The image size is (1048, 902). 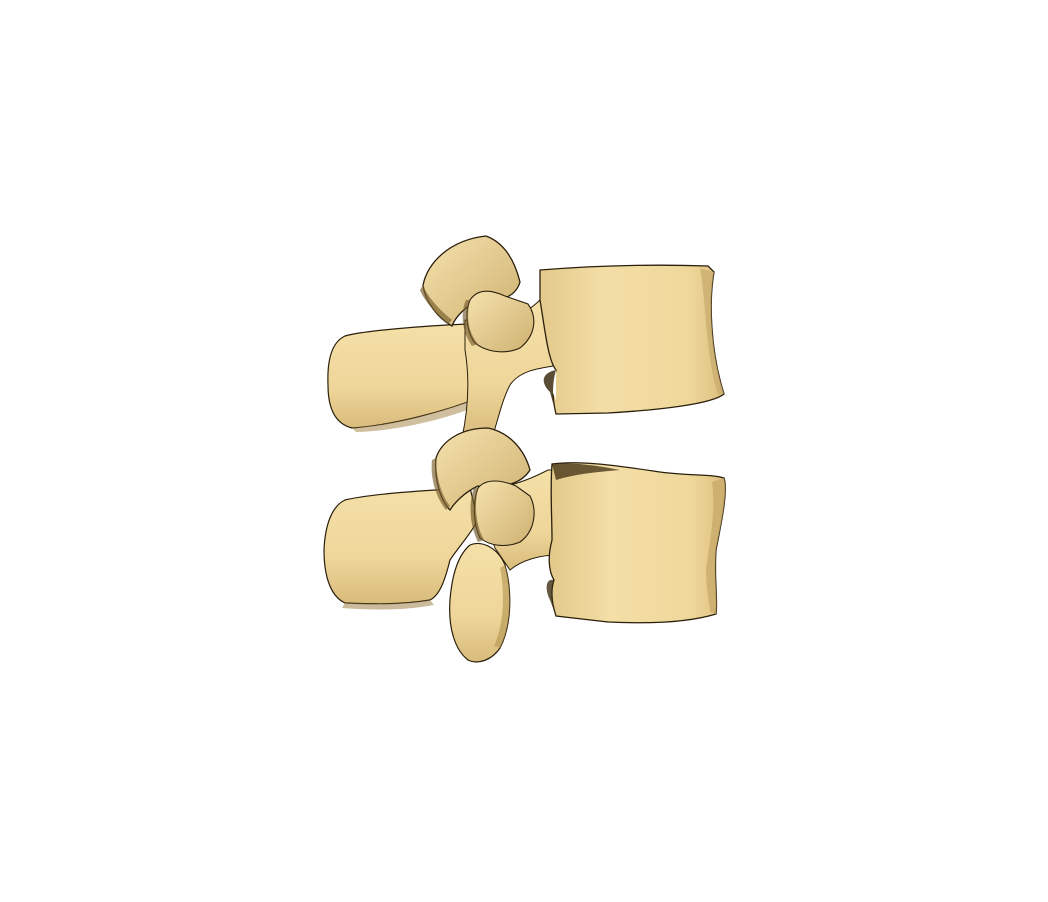 I want to click on lower-superior-articular-process, so click(x=482, y=469).